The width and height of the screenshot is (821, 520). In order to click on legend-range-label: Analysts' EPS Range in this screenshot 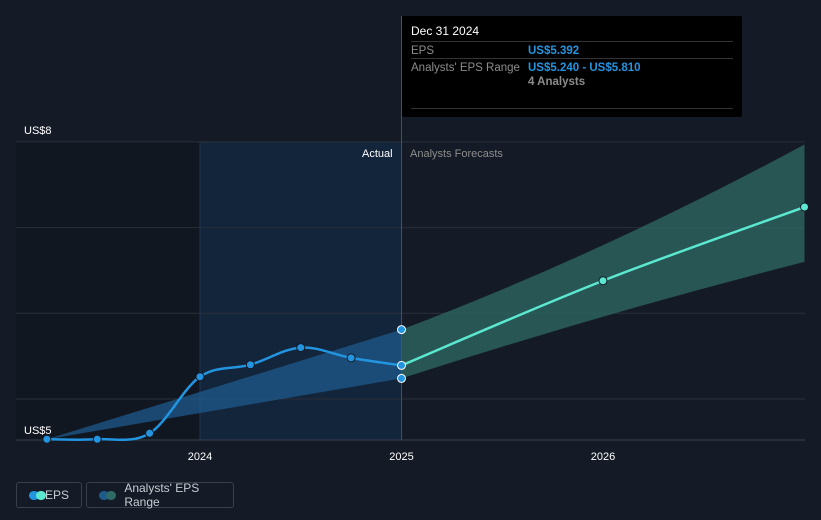, I will do `click(162, 495)`.